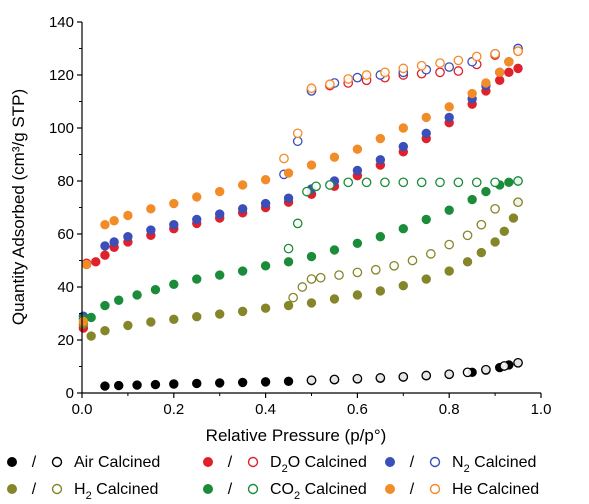 This screenshot has width=589, height=504. What do you see at coordinates (18, 207) in the screenshot?
I see `y-axis-title: Quantity Adsorbed (cm³/g STP)` at bounding box center [18, 207].